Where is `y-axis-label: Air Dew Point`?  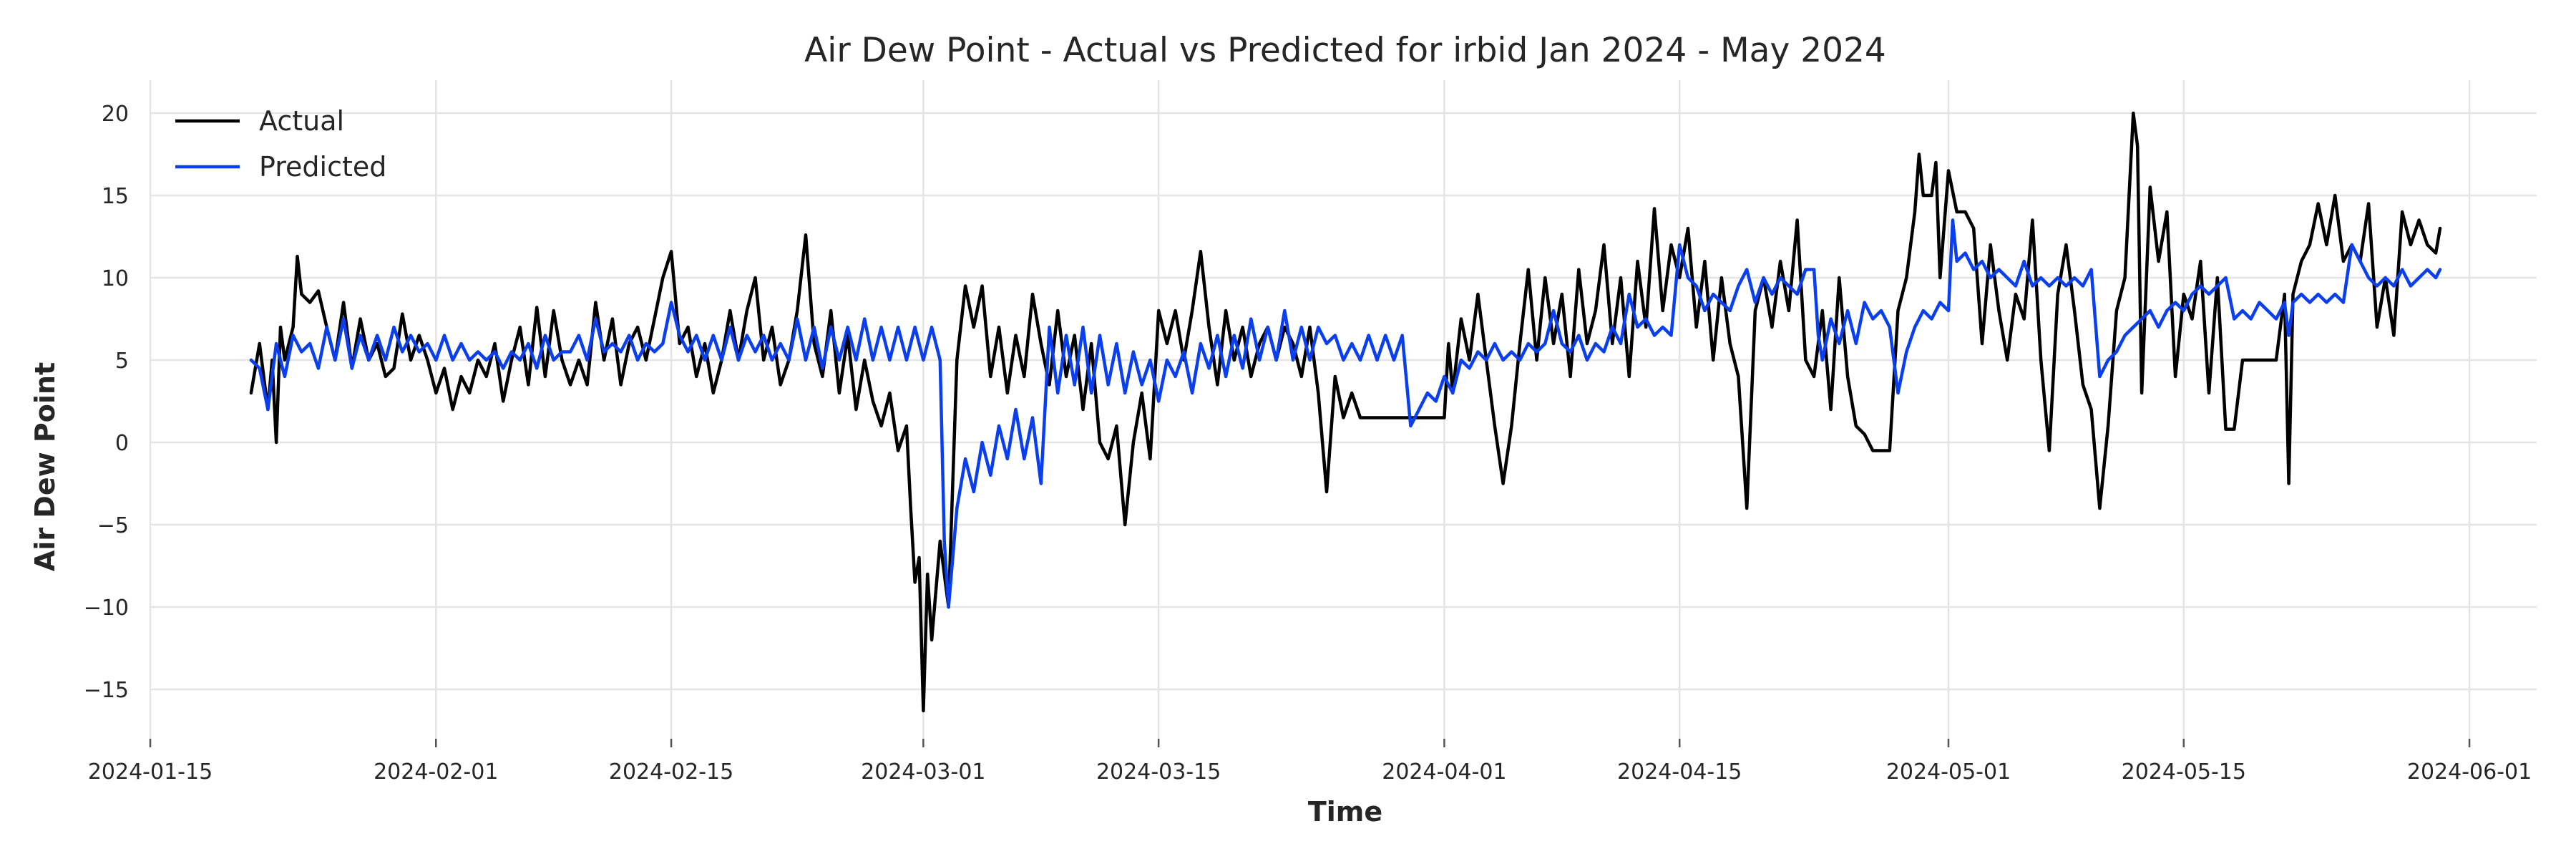
y-axis-label: Air Dew Point is located at coordinates (45, 466).